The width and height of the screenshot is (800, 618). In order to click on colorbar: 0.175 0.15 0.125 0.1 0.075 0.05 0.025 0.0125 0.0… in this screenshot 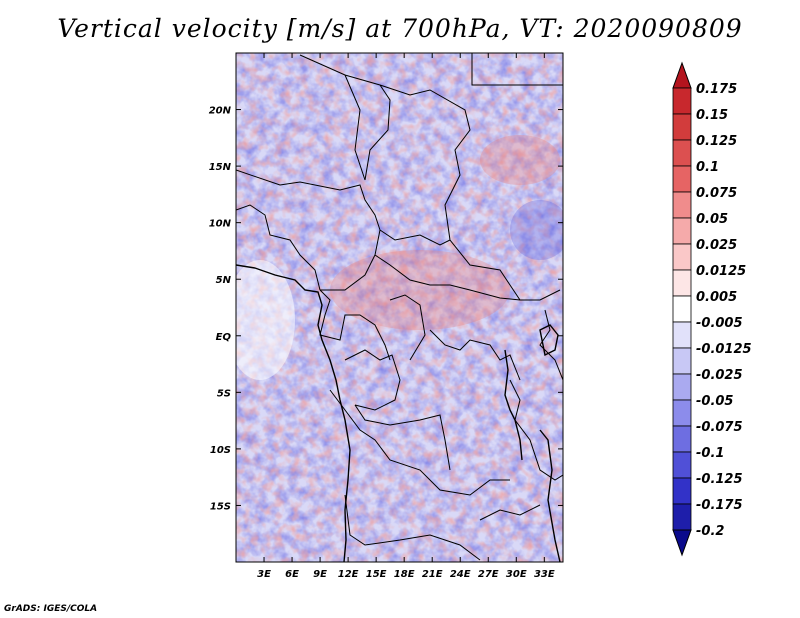, I will do `click(712, 309)`.